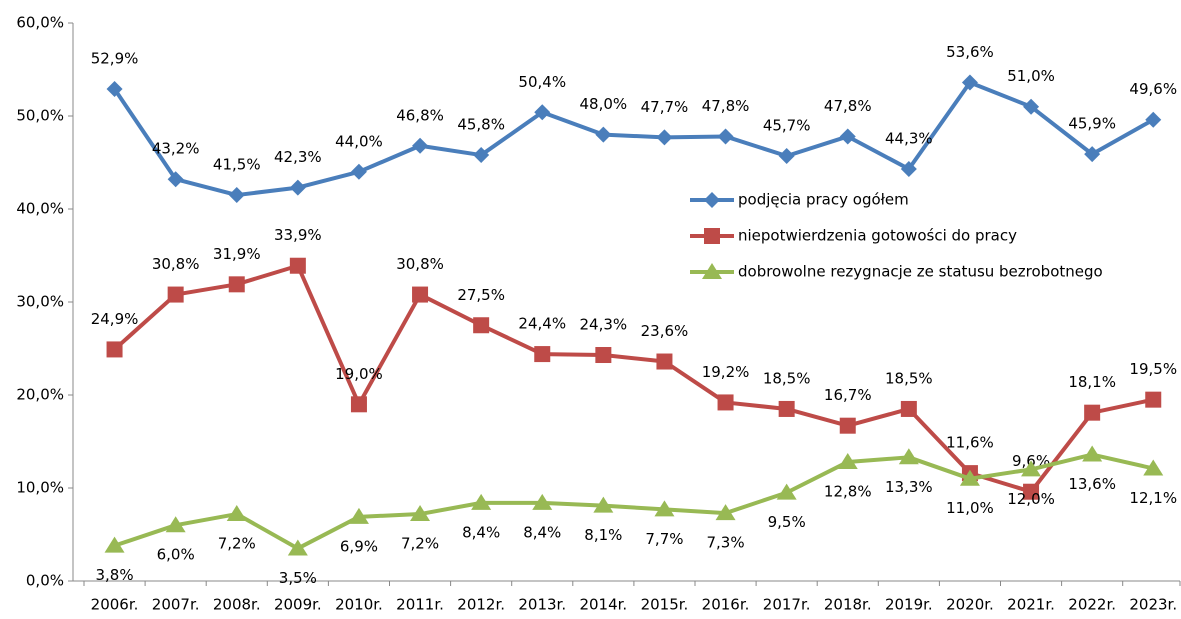 The width and height of the screenshot is (1181, 619). Describe the element at coordinates (604, 104) in the screenshot. I see `data-label: 48,0%` at that location.